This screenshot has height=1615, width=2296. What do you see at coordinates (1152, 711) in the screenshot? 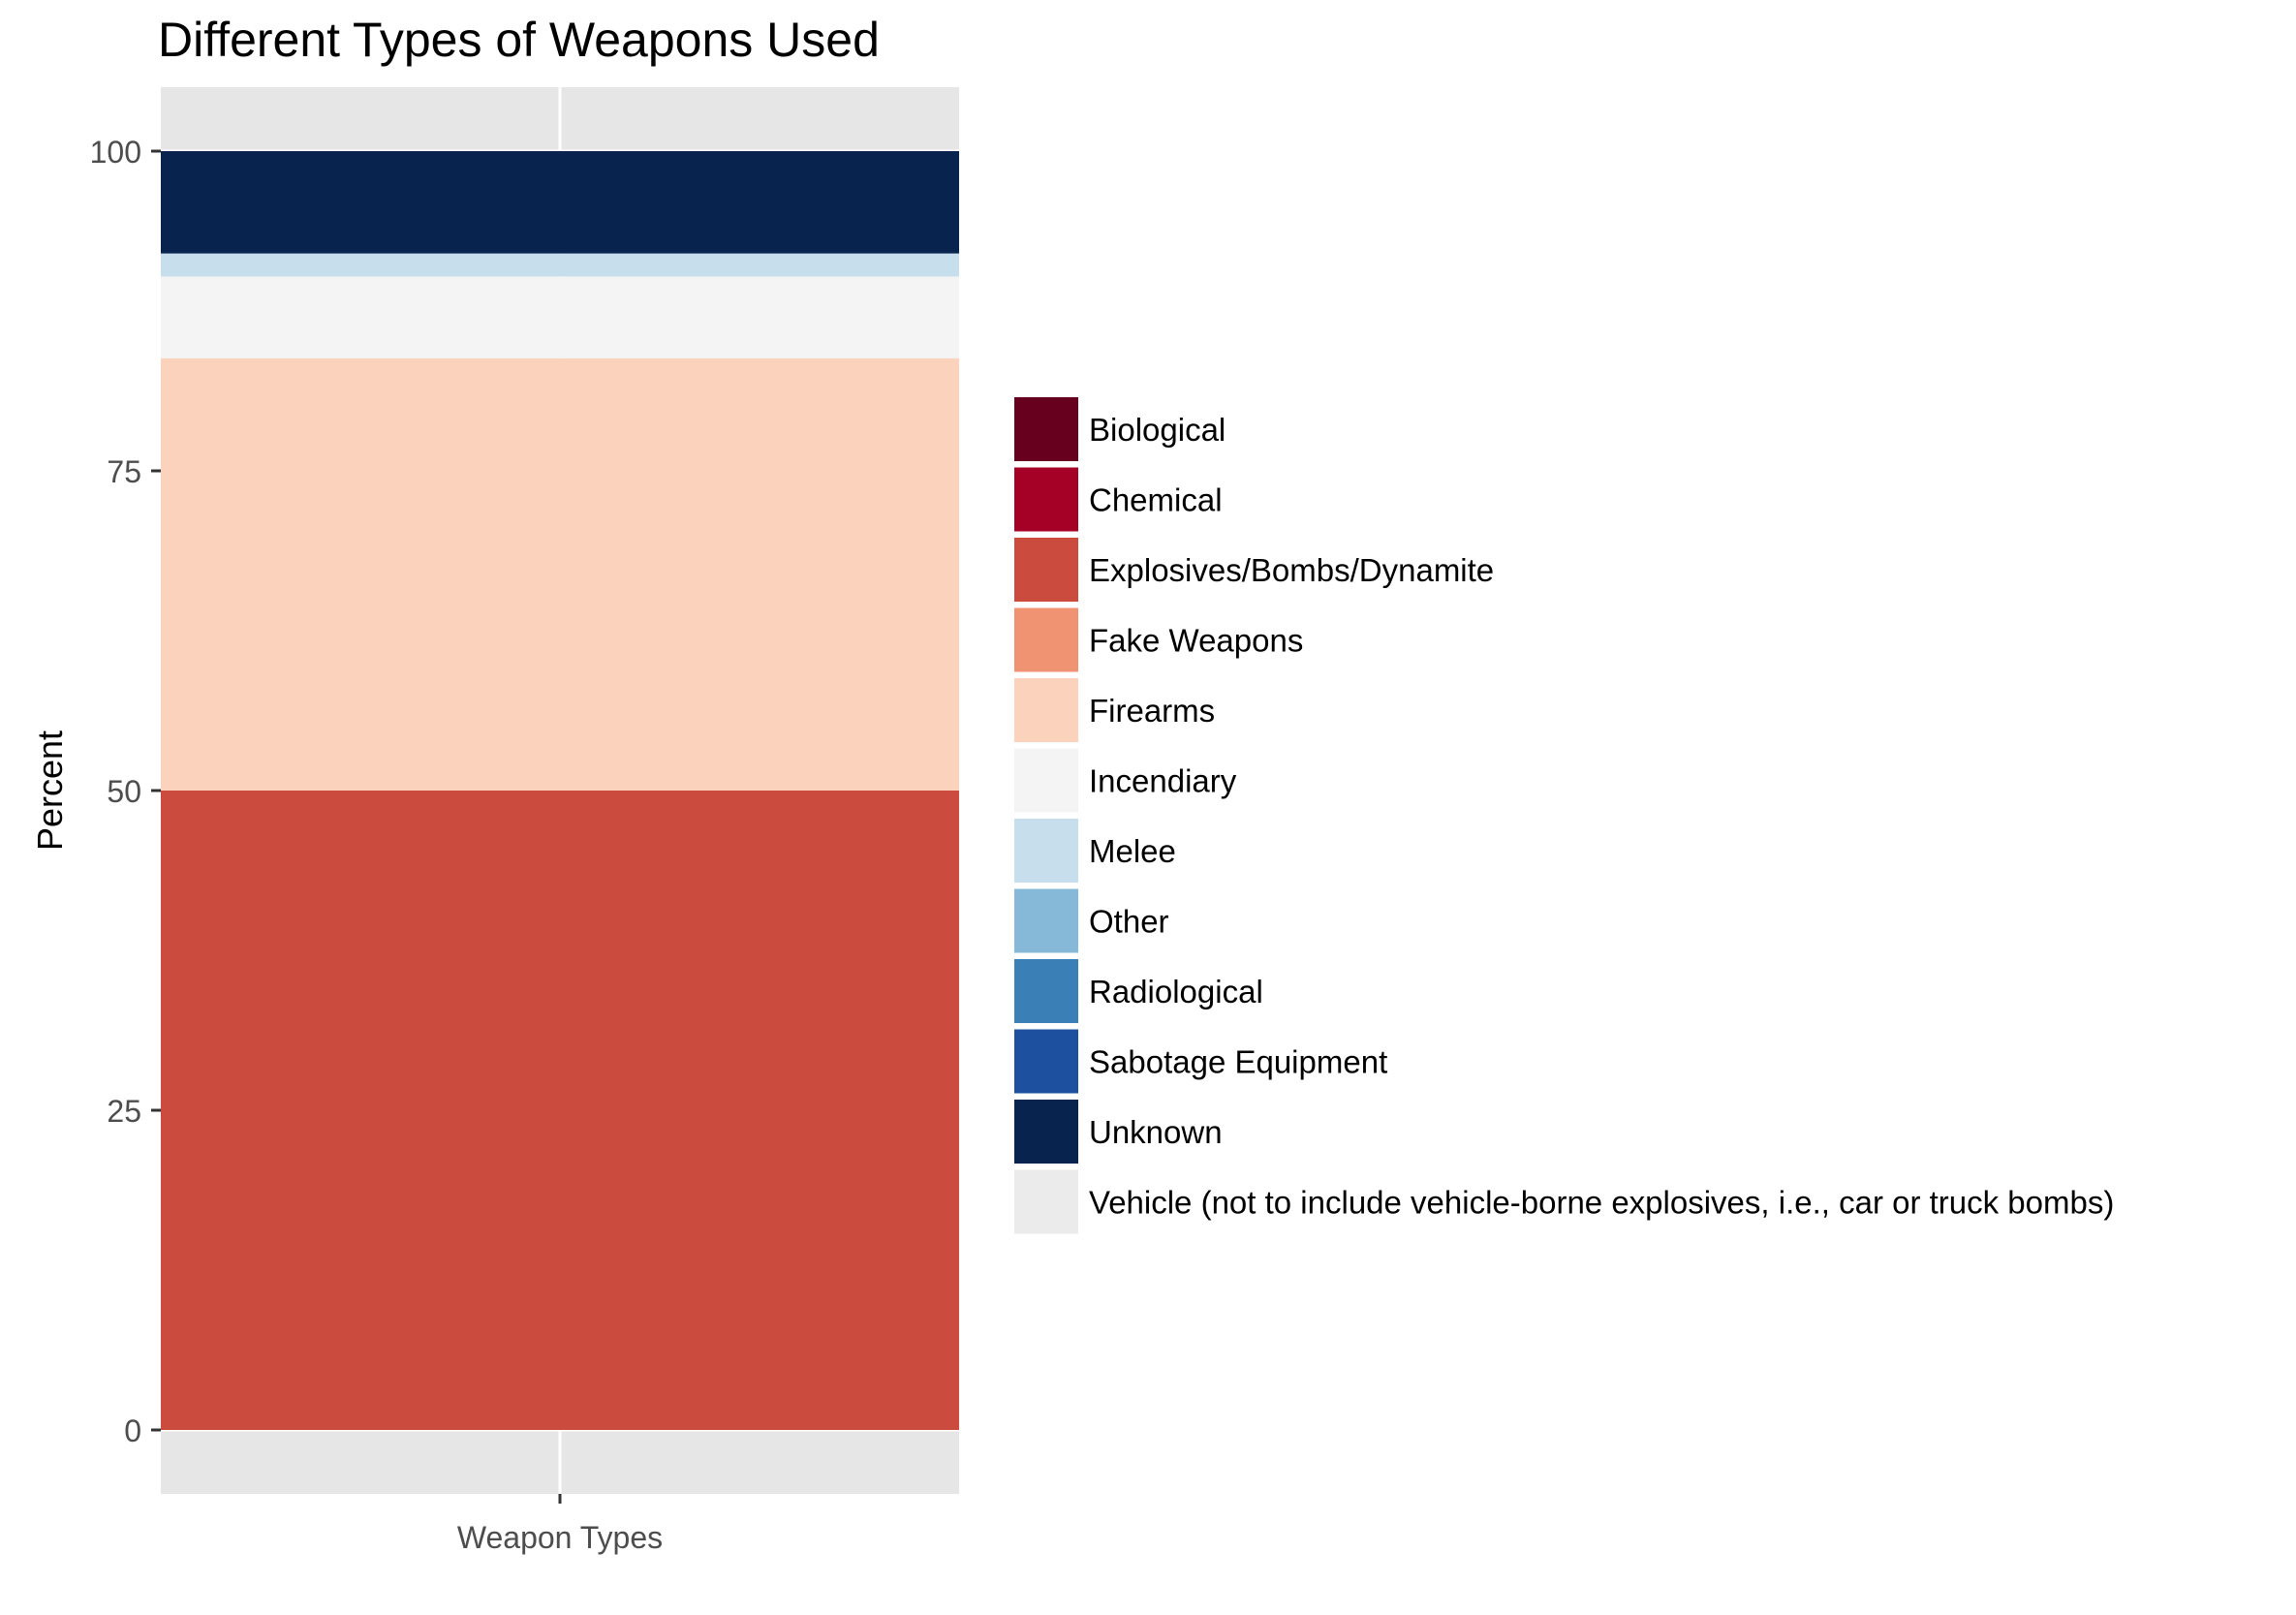
I see `legend-label: Firearms` at bounding box center [1152, 711].